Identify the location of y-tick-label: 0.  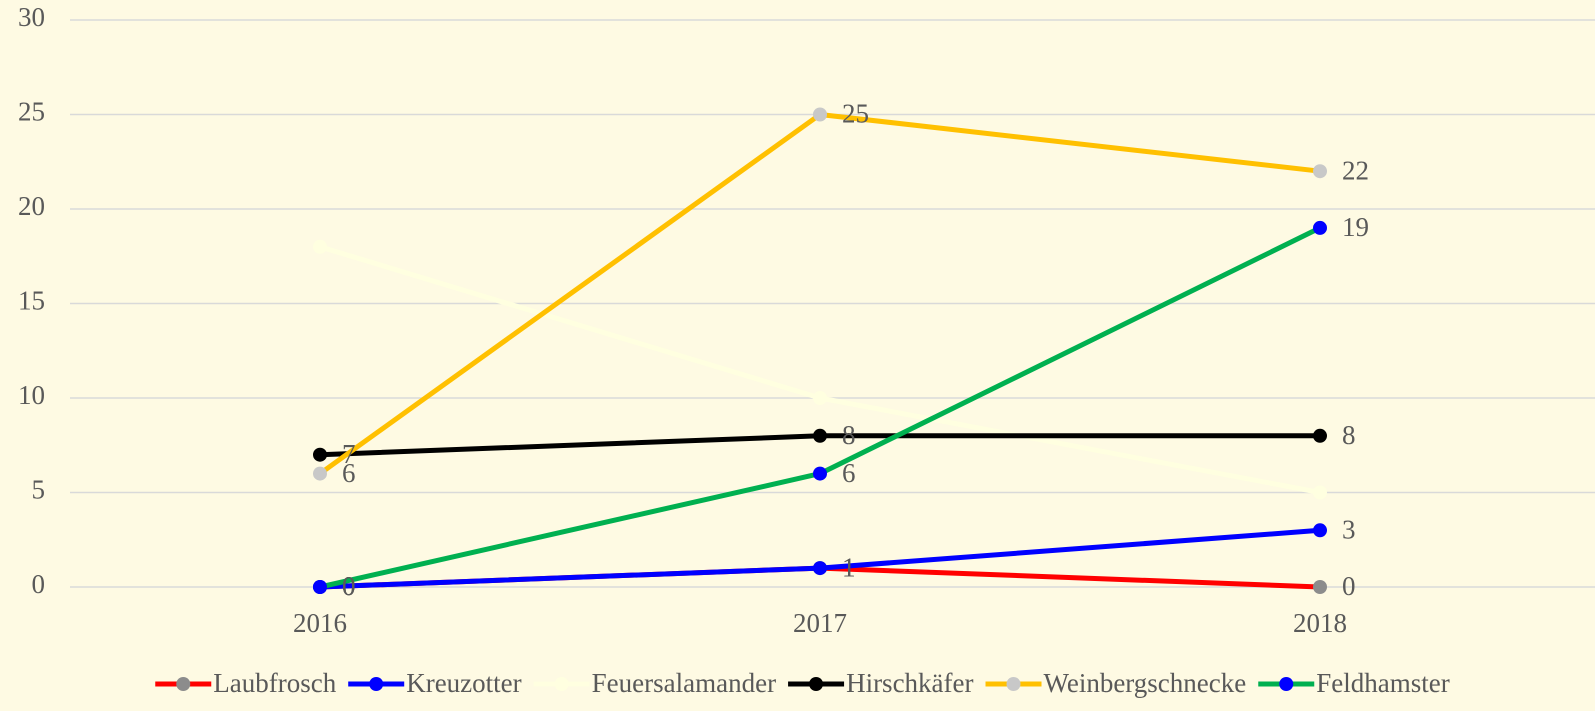
(39, 584).